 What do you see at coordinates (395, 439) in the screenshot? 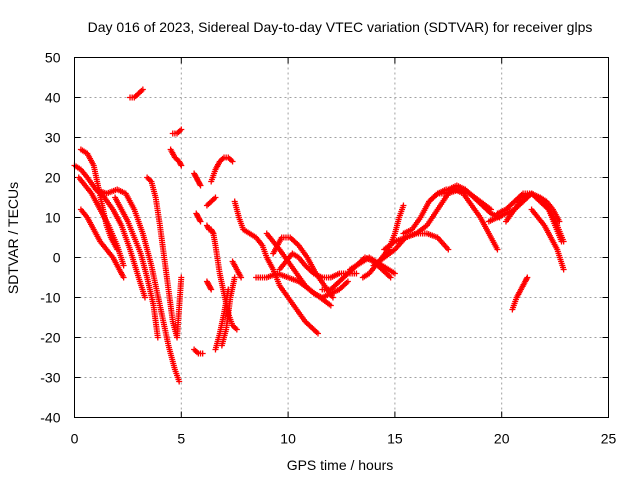
I see `x-tick-label: 15` at bounding box center [395, 439].